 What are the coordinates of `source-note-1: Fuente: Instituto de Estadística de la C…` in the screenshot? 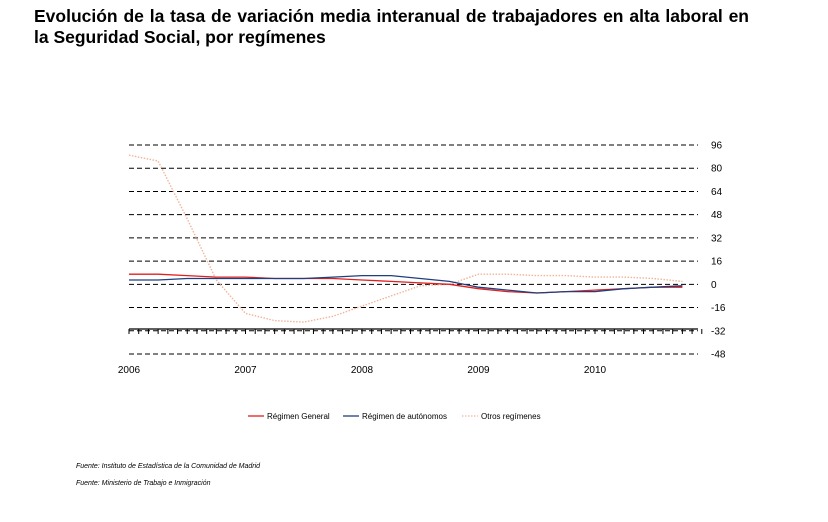 It's located at (168, 466).